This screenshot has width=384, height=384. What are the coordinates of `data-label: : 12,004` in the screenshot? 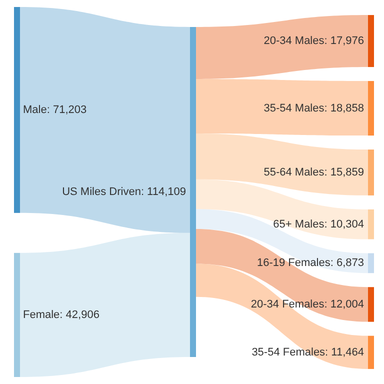 It's located at (344, 304).